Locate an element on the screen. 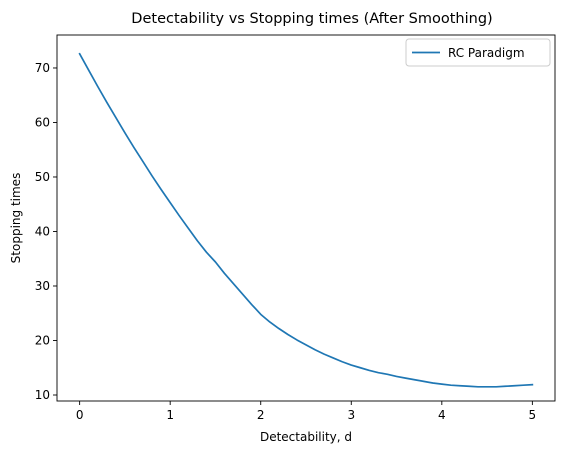  x-axis: 0 1 2 3 4 5 is located at coordinates (306, 411).